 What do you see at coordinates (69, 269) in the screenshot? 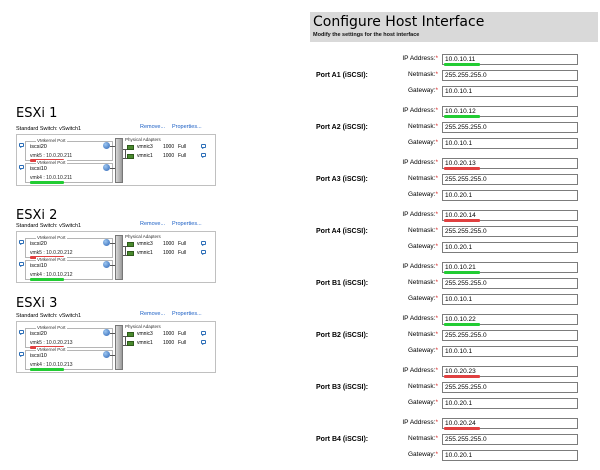
I see `port-group: VMkernel Port iscsi10 vmk4 : 10.0.10.212` at bounding box center [69, 269].